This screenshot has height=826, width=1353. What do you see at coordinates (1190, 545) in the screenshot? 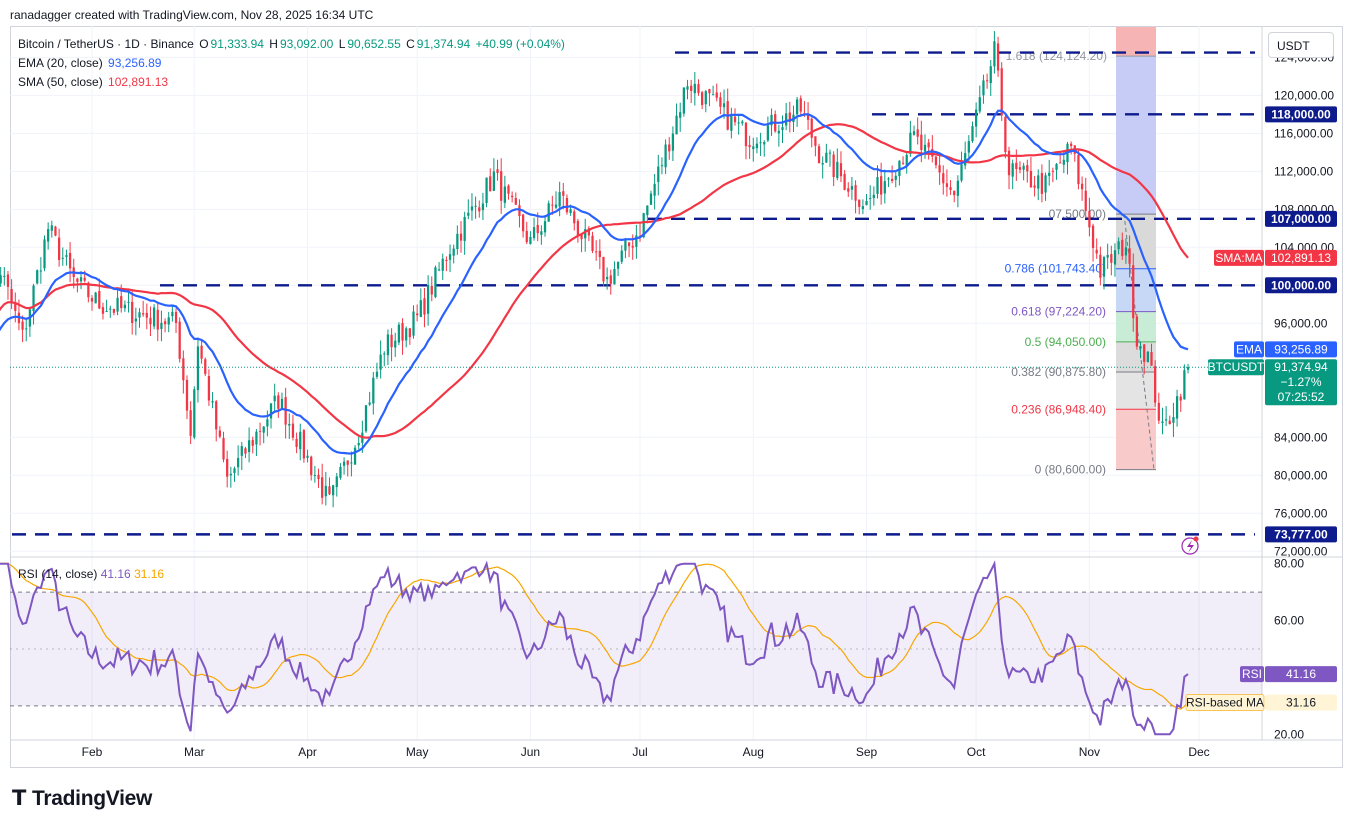
I see `lightning-alert-icon` at bounding box center [1190, 545].